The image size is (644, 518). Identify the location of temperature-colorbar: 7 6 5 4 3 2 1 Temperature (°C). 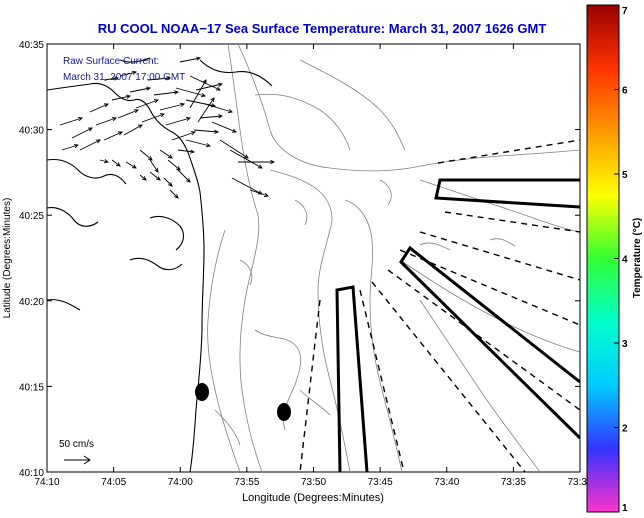
(614, 259).